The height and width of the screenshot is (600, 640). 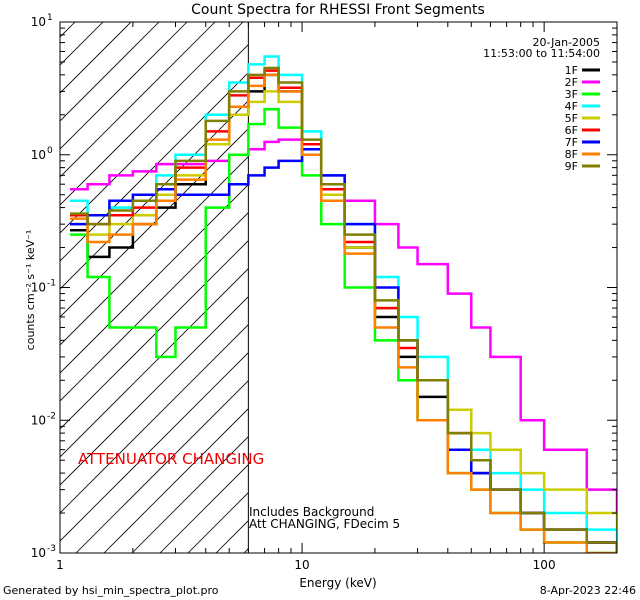 I want to click on y-tick-exponent: -1, so click(x=51, y=284).